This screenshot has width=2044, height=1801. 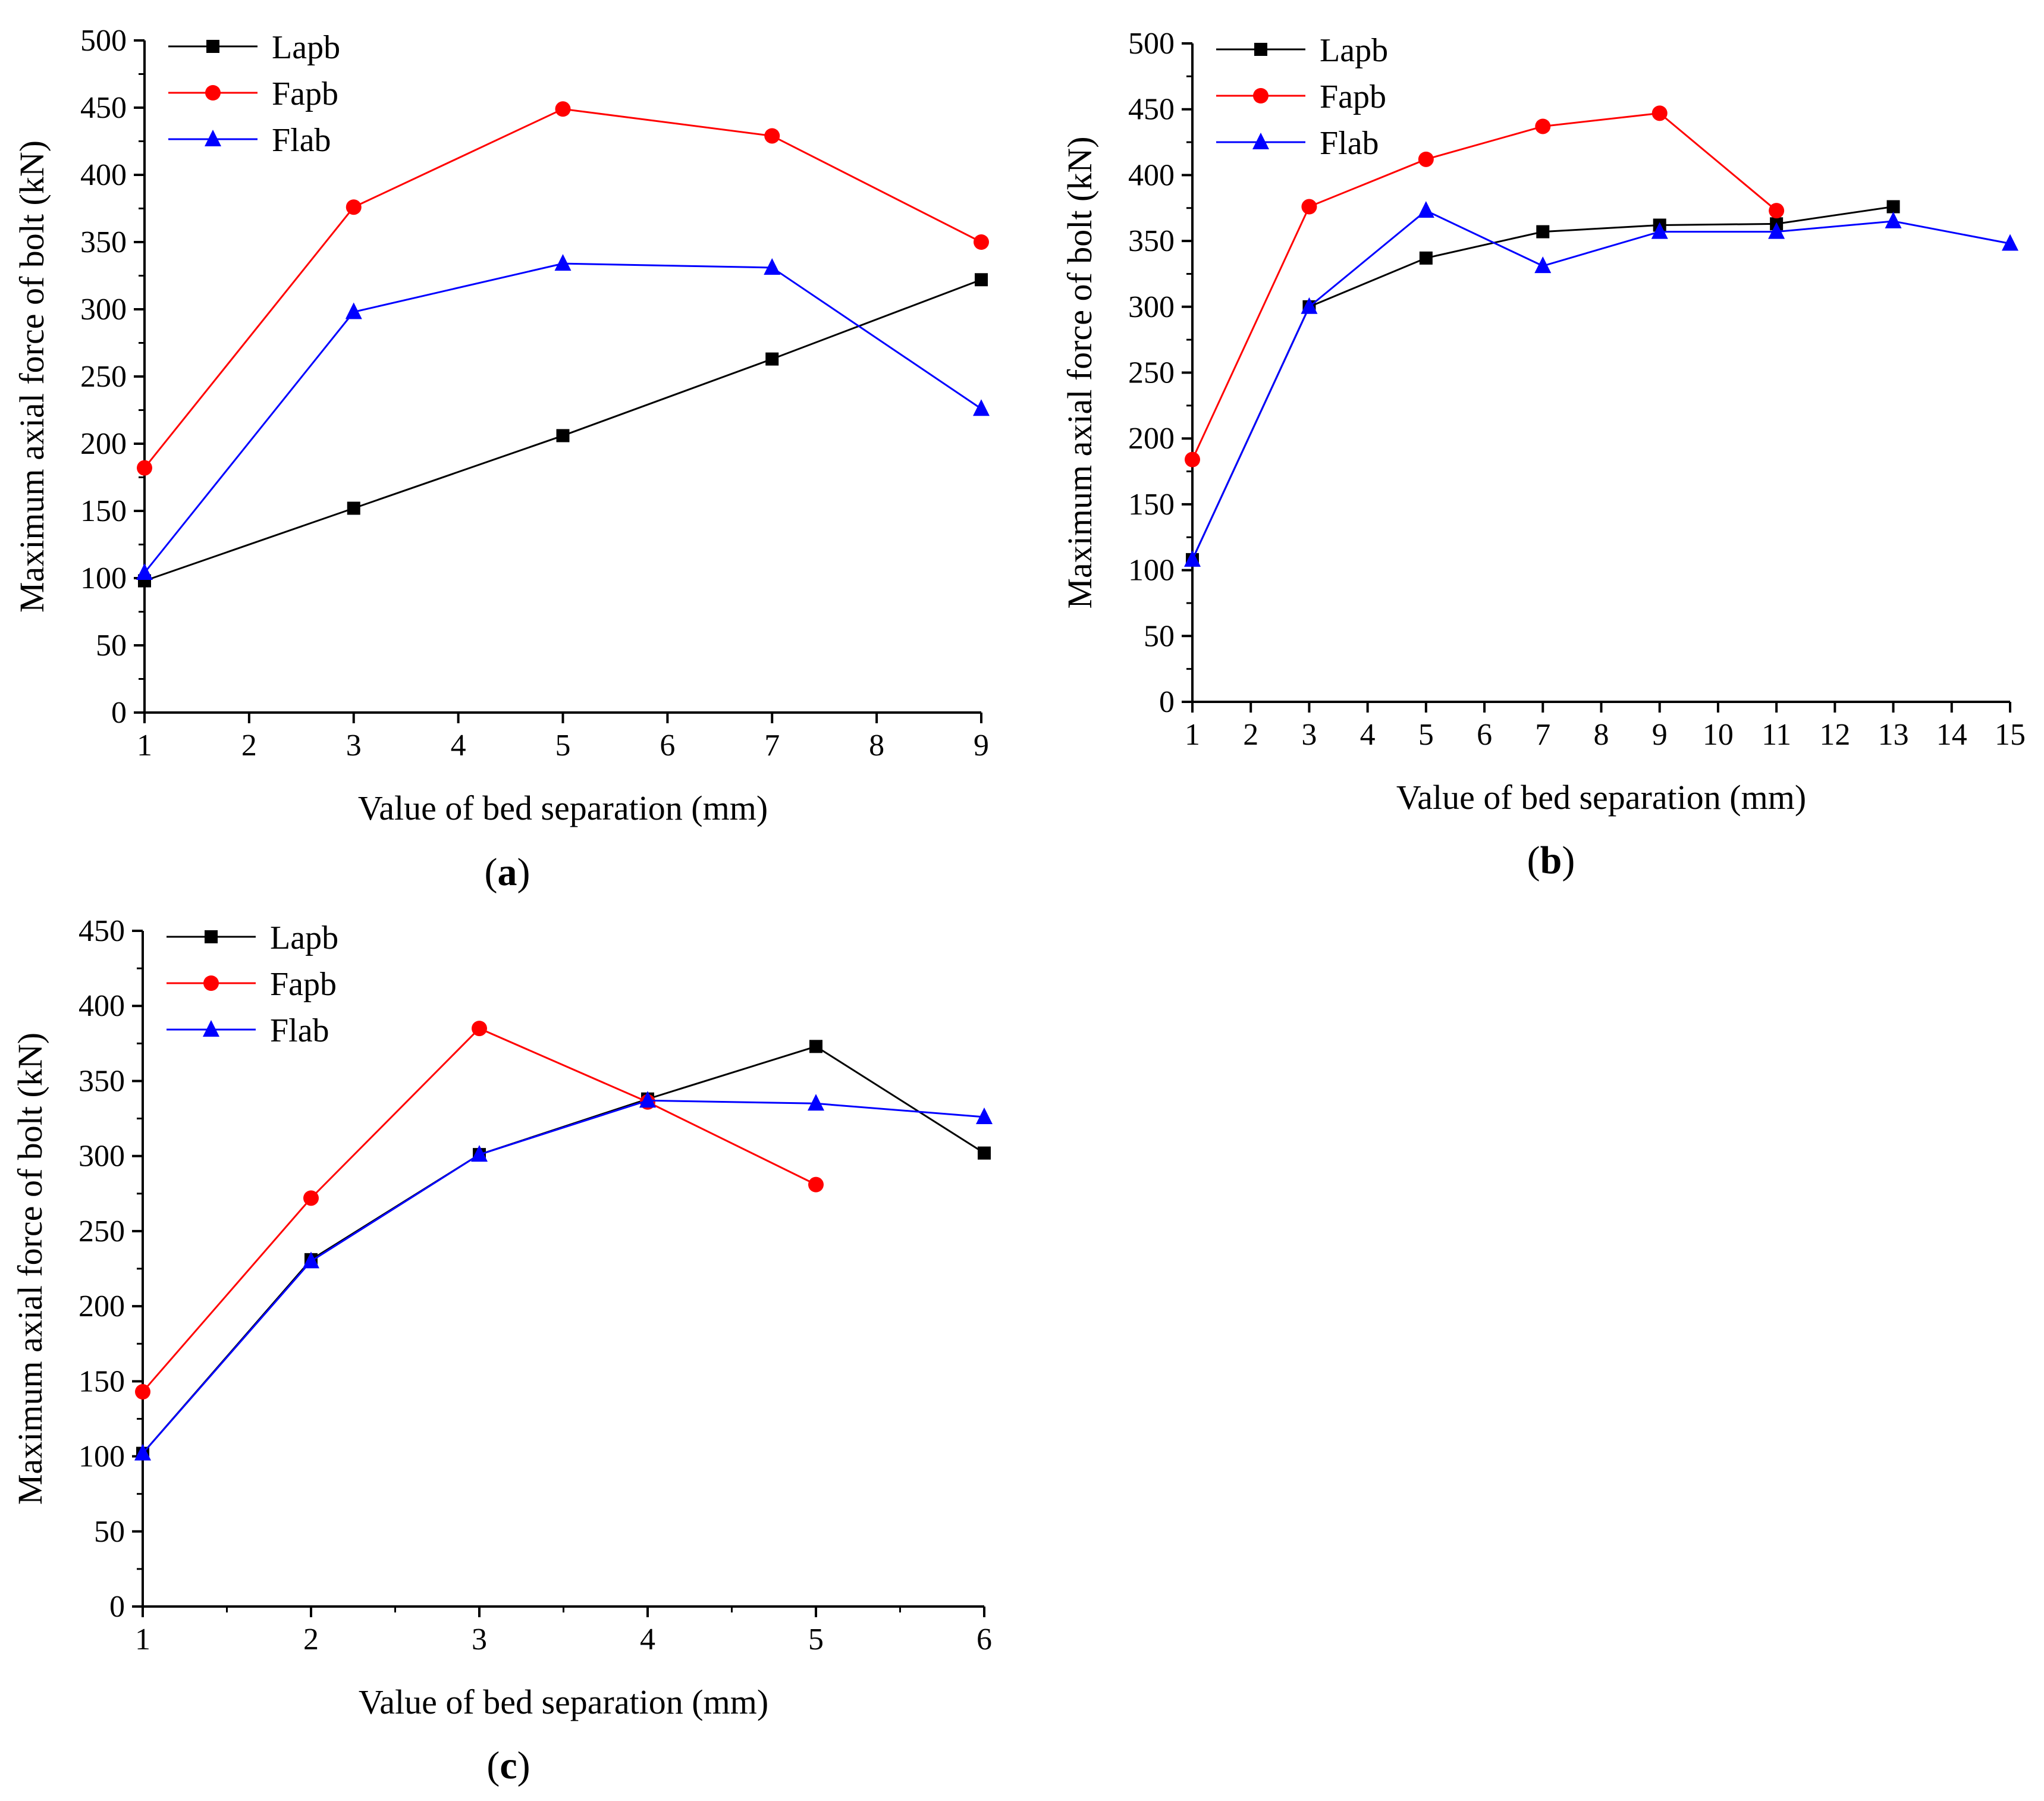 What do you see at coordinates (1151, 307) in the screenshot?
I see `y-tick-label: 300` at bounding box center [1151, 307].